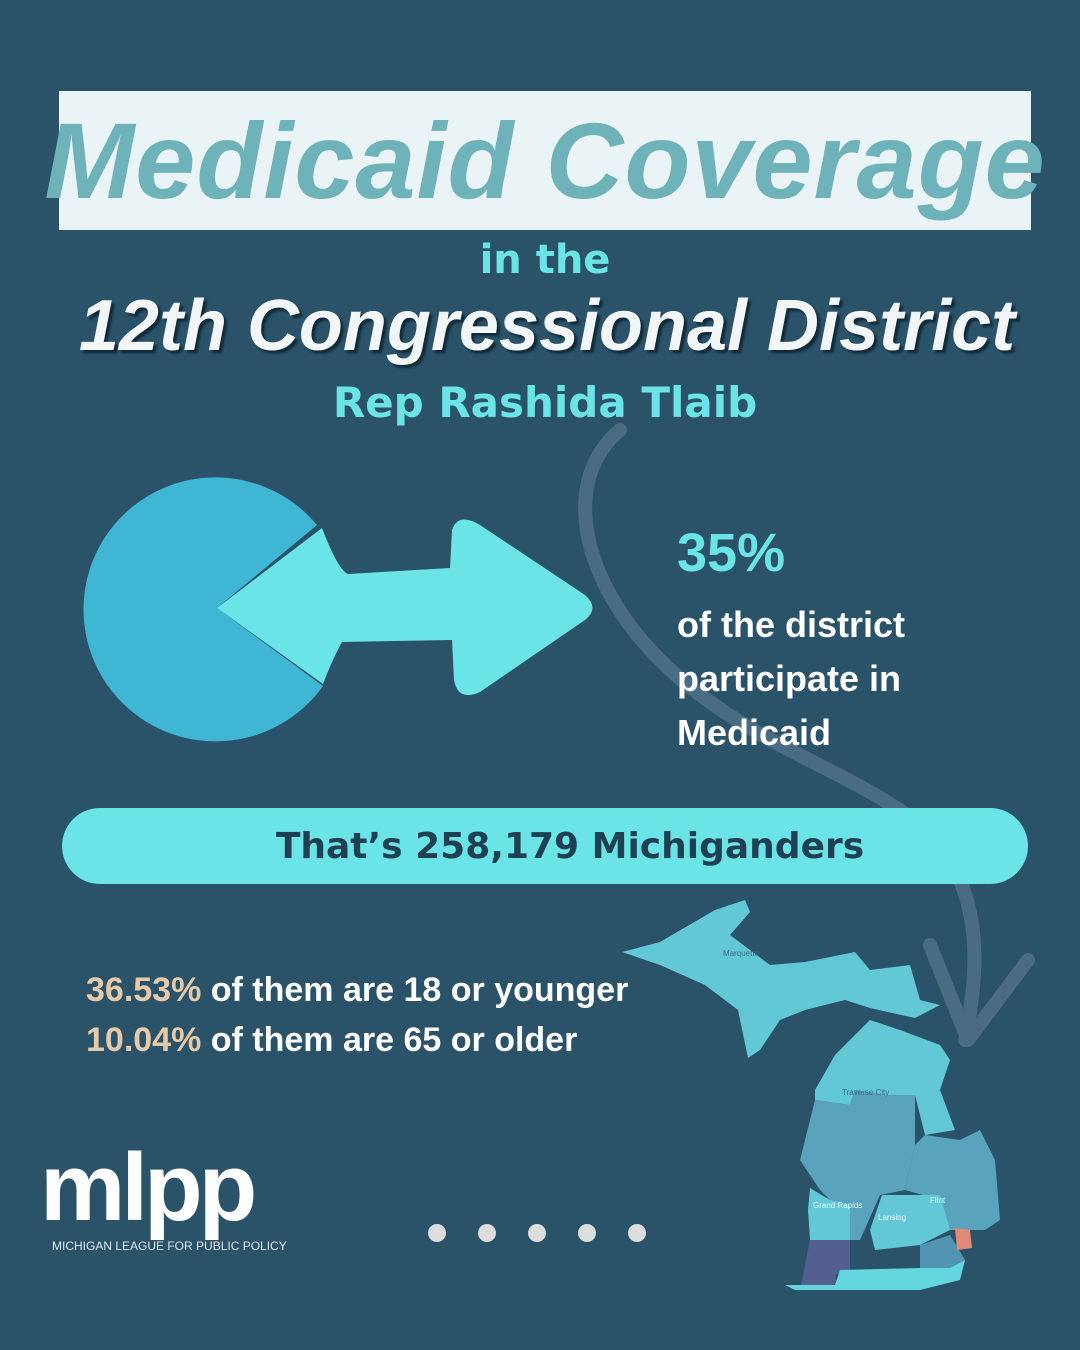 This screenshot has height=1350, width=1080. What do you see at coordinates (169, 1246) in the screenshot?
I see `logo-tagline: MICHIGAN LEAGUE FOR PUBLIC POLICY` at bounding box center [169, 1246].